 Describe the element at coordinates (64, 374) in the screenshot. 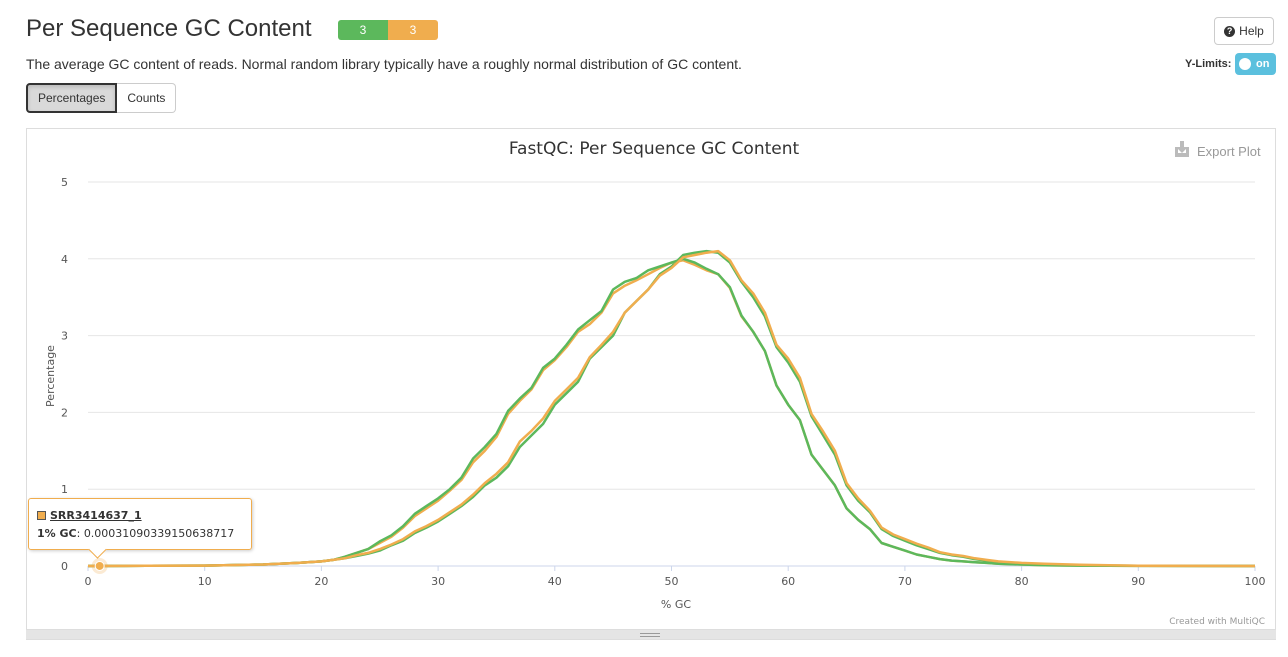

I see `y-axis-ticks: 0 1 2 3 4 5` at that location.